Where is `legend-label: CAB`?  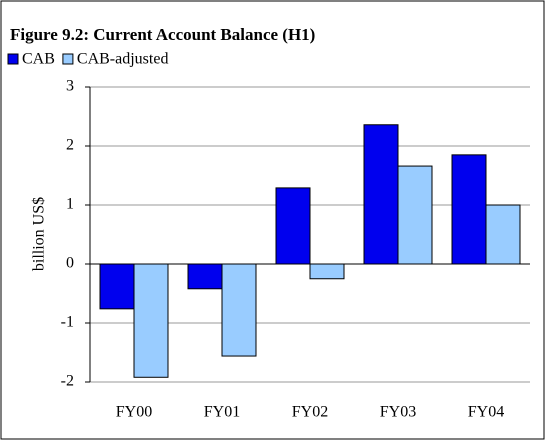 legend-label: CAB is located at coordinates (38, 59).